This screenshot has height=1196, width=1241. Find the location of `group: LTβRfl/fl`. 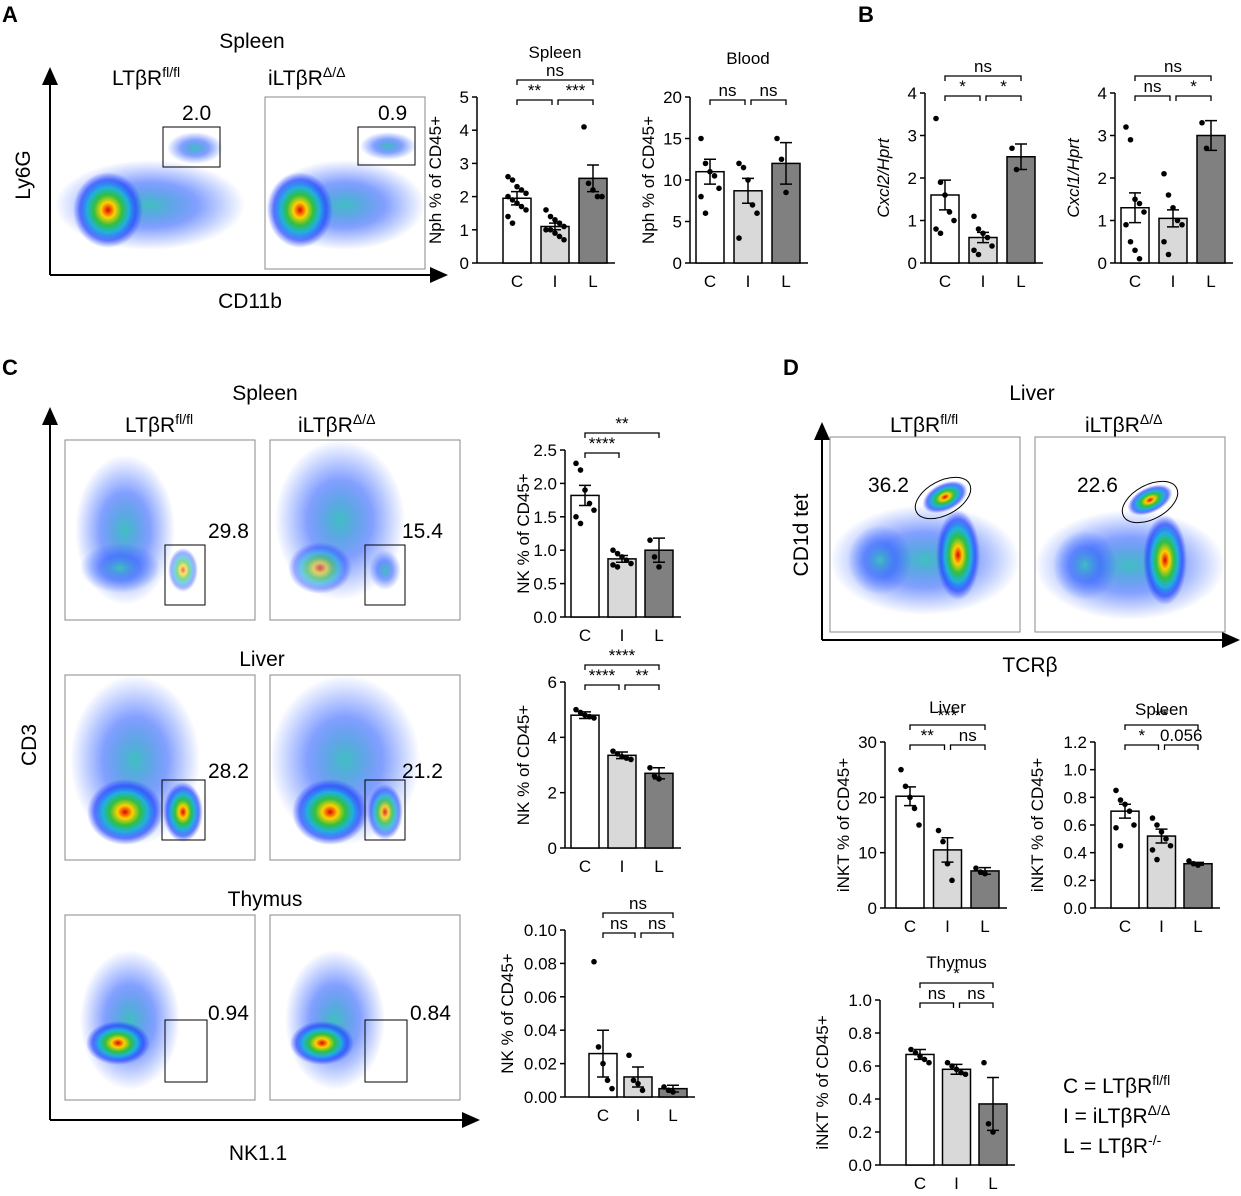

group: LTβRfl/fl is located at coordinates (159, 424).